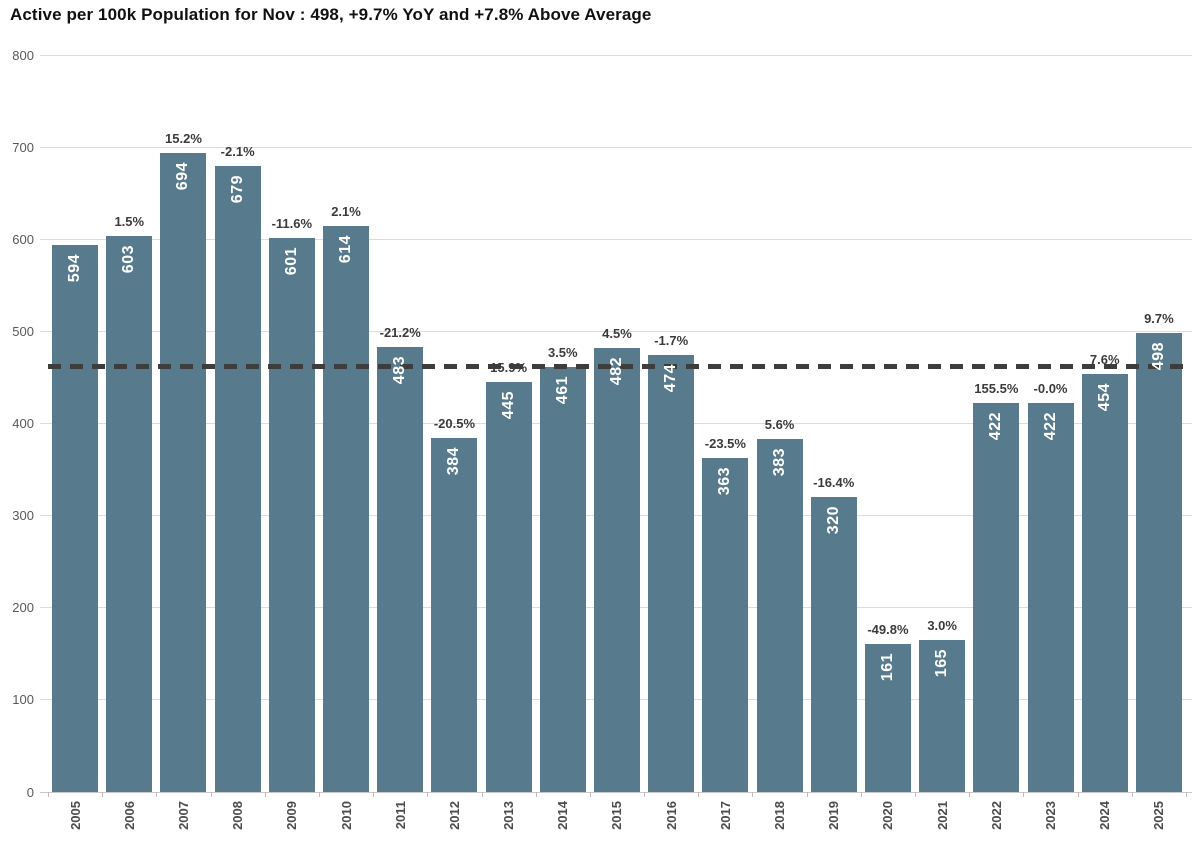 The image size is (1200, 846). I want to click on bar-value-label: 383, so click(779, 462).